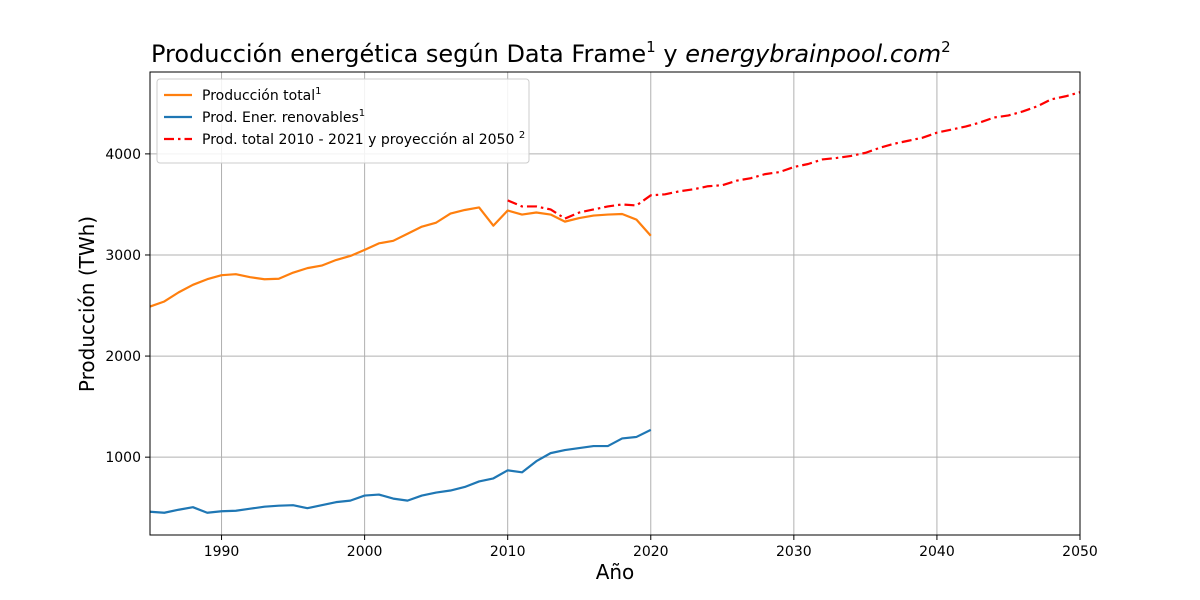 The width and height of the screenshot is (1200, 600). Describe the element at coordinates (400, 257) in the screenshot. I see `series-line-produccion-total` at that location.